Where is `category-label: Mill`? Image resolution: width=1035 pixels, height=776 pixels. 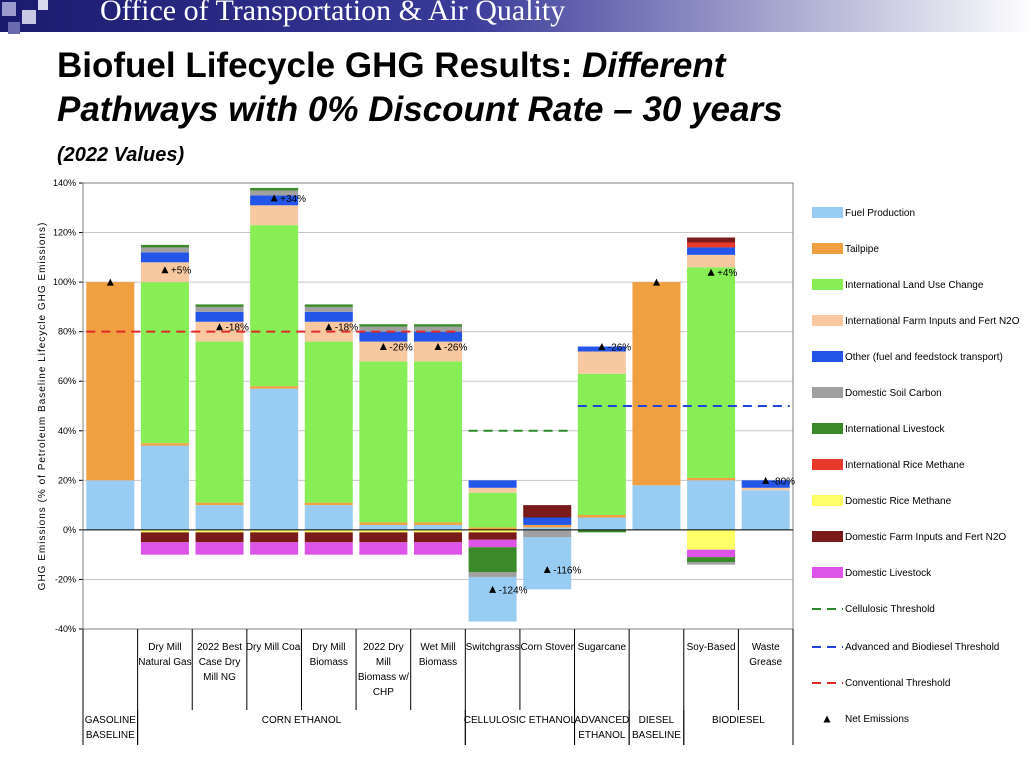 category-label: Mill is located at coordinates (383, 662).